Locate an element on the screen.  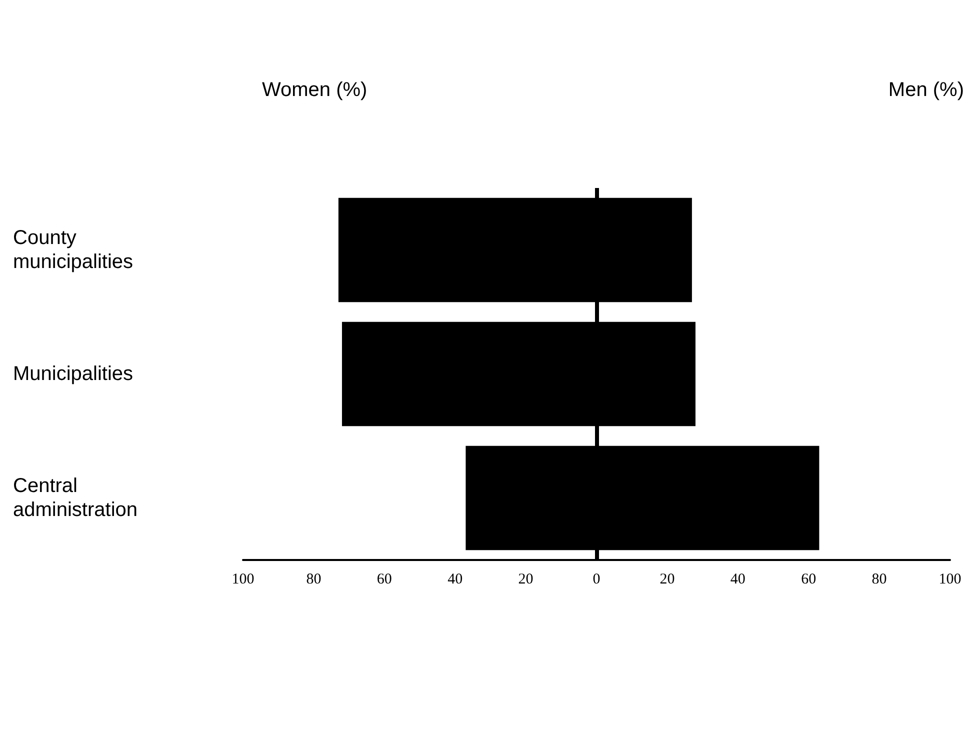
text: Men (%) is located at coordinates (926, 90).